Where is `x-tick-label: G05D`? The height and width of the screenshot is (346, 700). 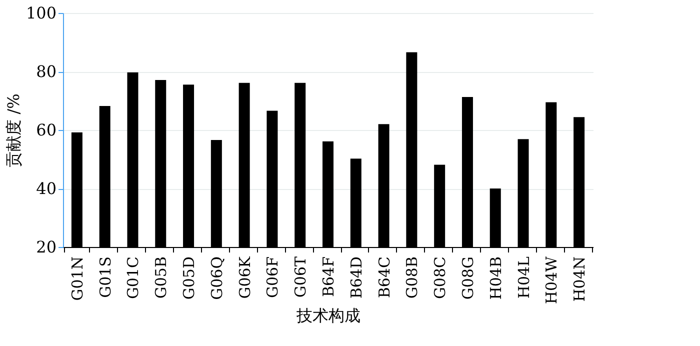 x-tick-label: G05D is located at coordinates (189, 278).